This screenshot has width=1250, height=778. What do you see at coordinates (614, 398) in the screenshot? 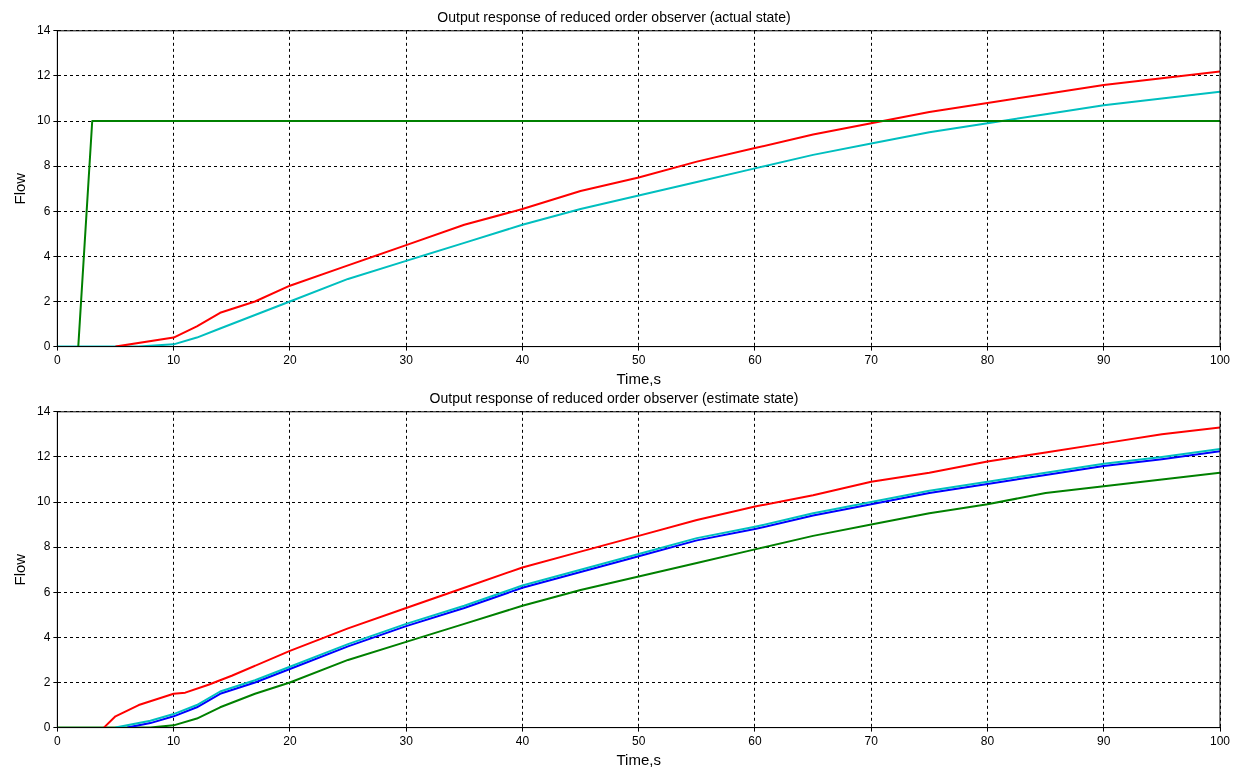
I see `chart-title: Output response of reduced order observer (estimate state)` at bounding box center [614, 398].